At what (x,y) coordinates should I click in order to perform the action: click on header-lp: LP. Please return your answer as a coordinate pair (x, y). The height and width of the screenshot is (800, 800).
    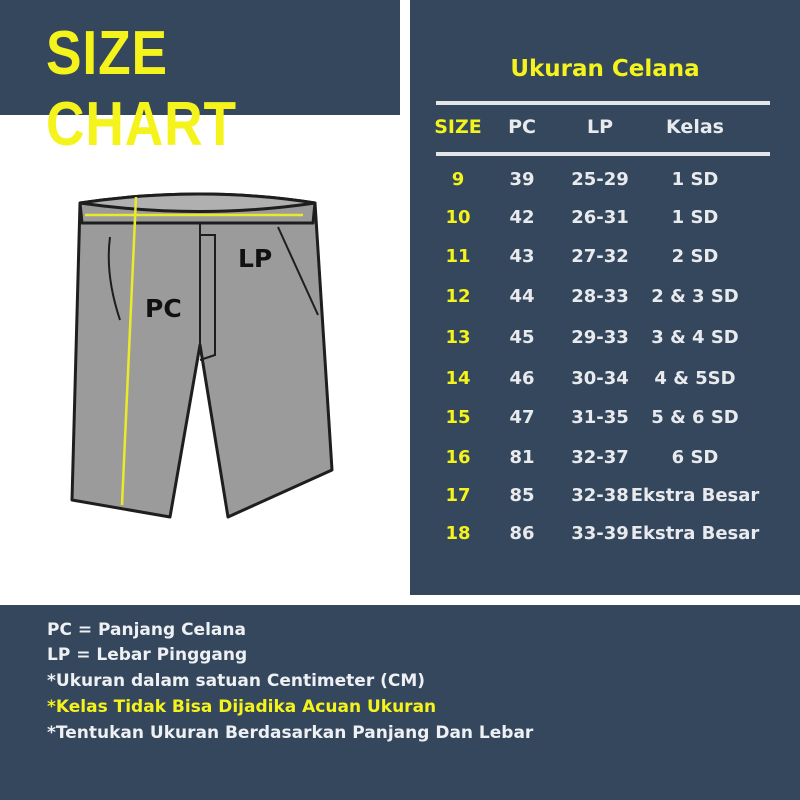
    Looking at the image, I should click on (600, 127).